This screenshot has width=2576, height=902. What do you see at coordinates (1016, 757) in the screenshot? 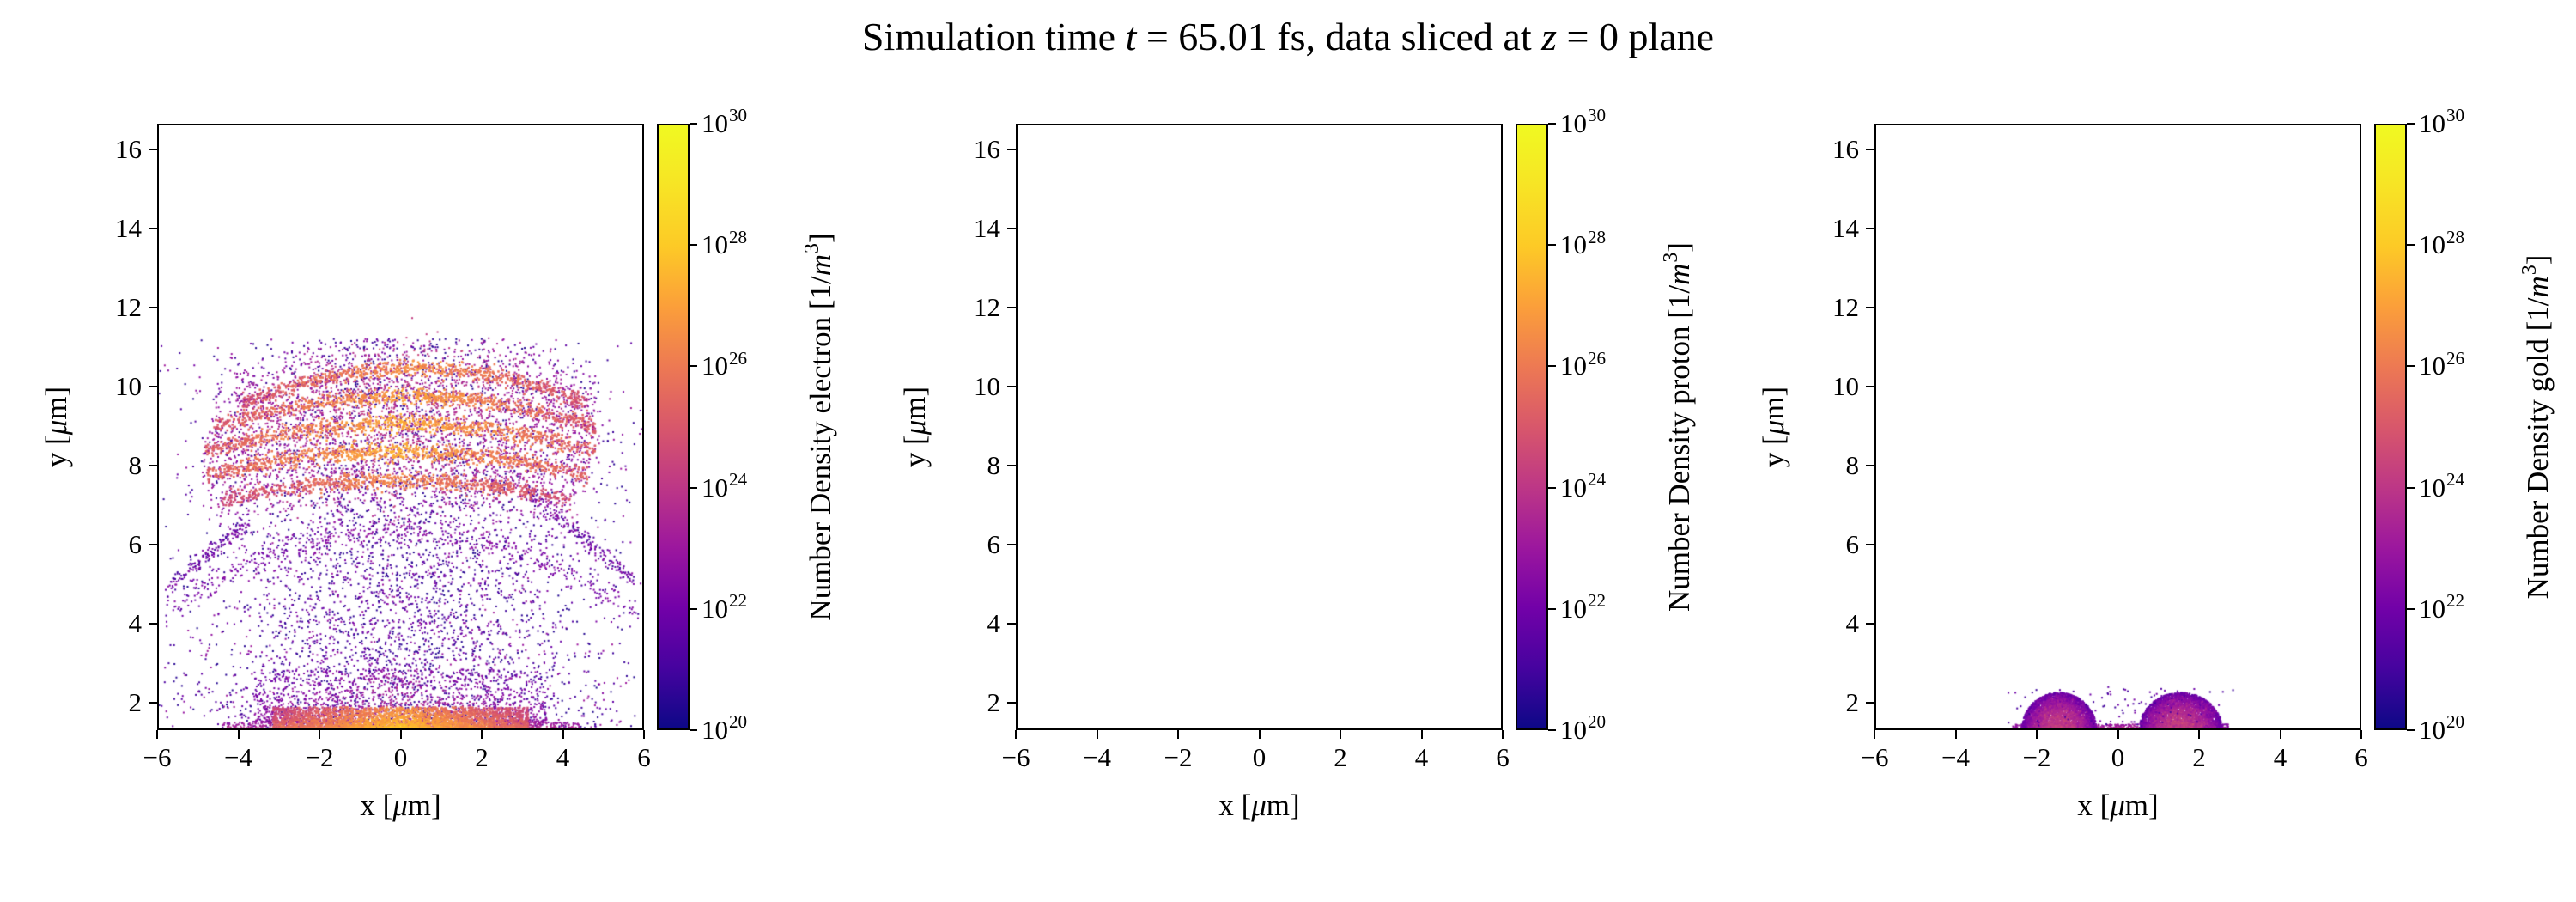
I see `x-tick-label: −6` at bounding box center [1016, 757].